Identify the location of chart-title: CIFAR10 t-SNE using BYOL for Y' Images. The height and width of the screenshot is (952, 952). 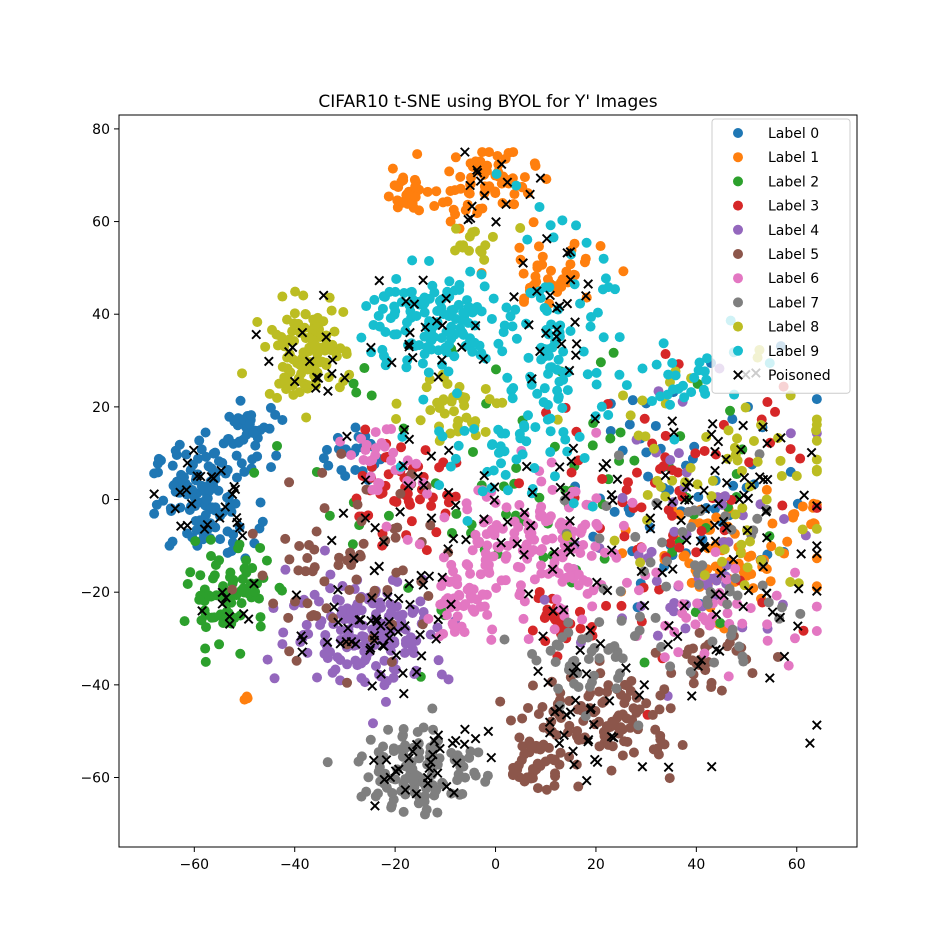
(487, 102).